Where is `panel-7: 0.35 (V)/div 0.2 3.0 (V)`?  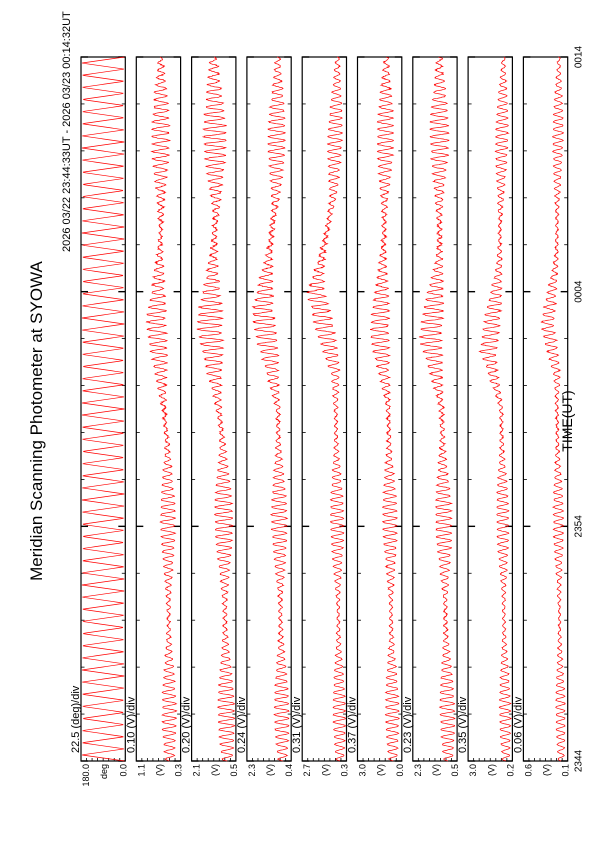
panel-7: 0.35 (V)/div 0.2 3.0 (V) is located at coordinates (486, 416).